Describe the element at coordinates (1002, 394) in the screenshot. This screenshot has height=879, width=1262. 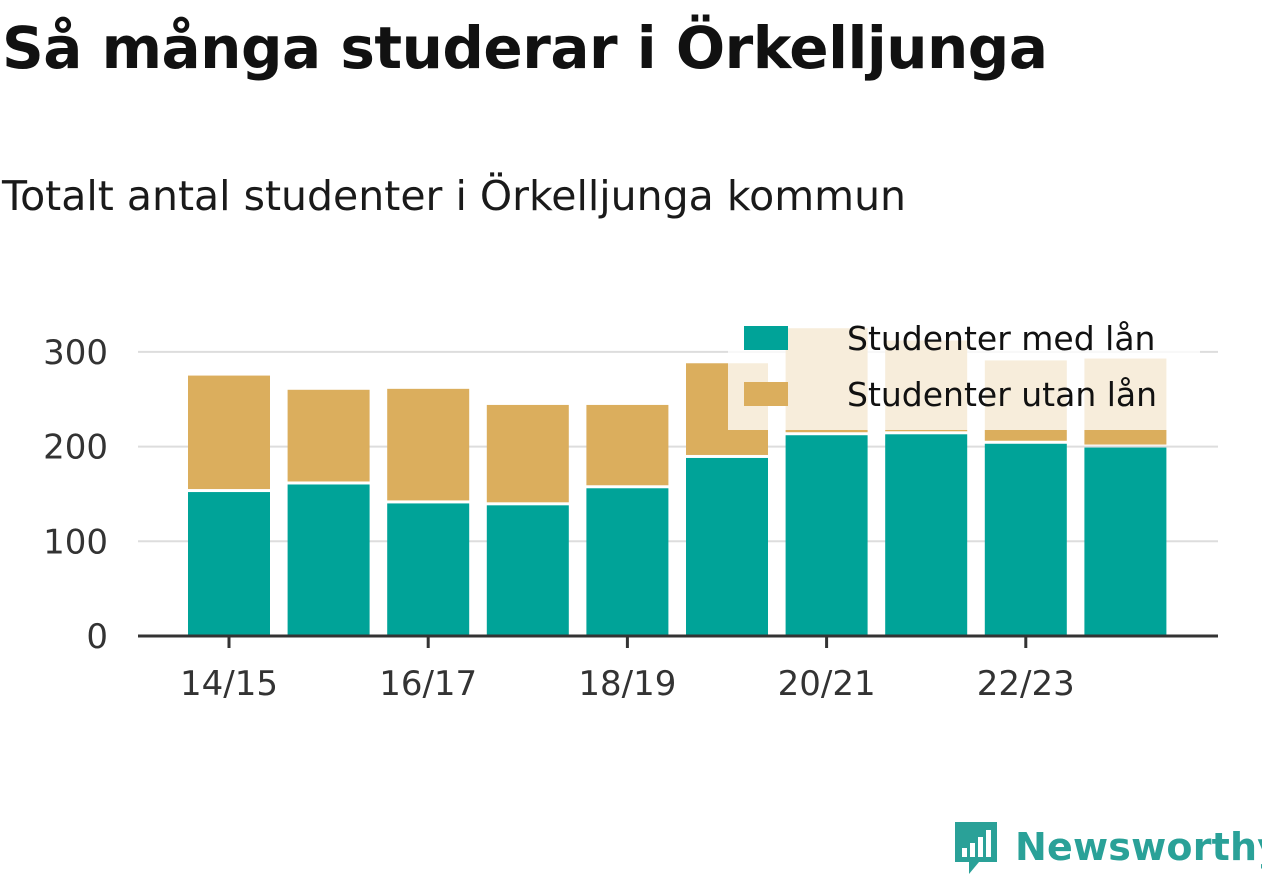
I see `legend-label: Studenter utan lån` at that location.